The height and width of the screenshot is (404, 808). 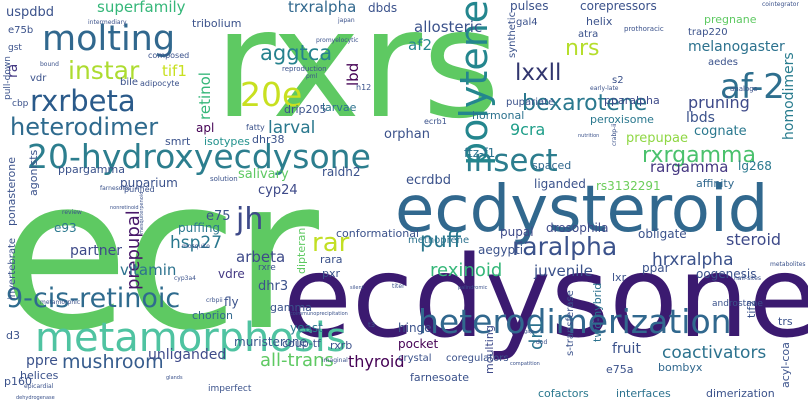 I want to click on word-p160: p160, so click(x=18, y=381).